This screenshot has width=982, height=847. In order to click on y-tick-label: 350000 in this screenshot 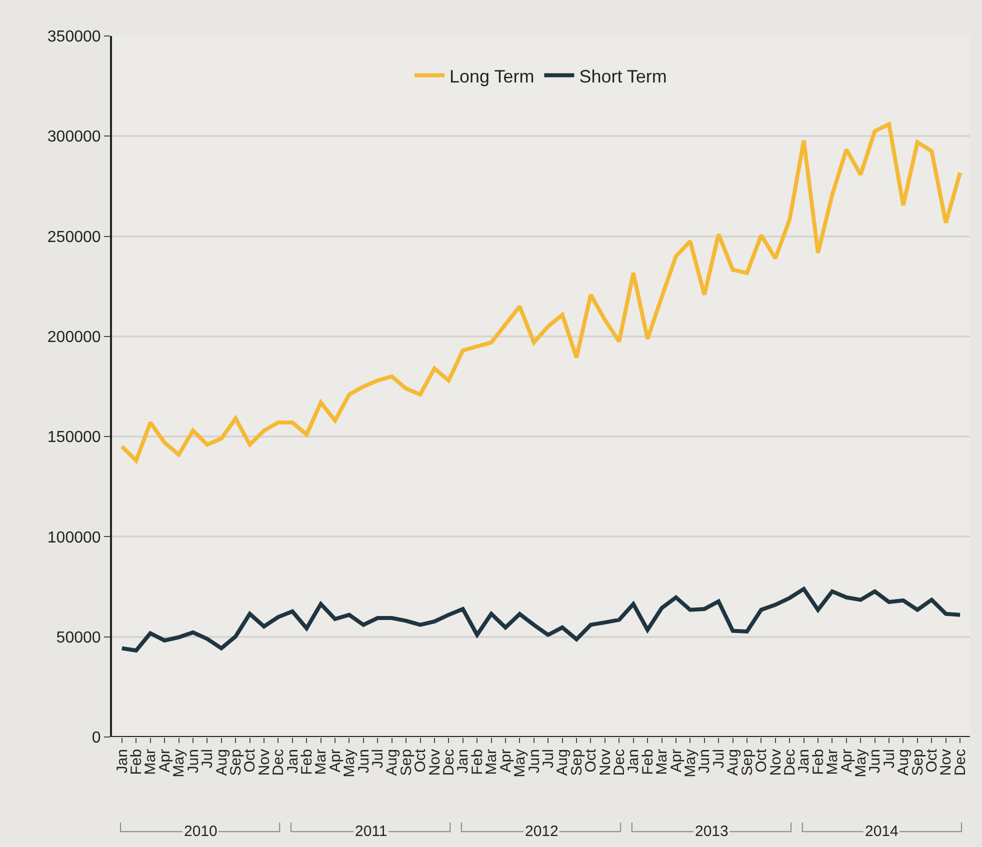, I will do `click(74, 37)`.